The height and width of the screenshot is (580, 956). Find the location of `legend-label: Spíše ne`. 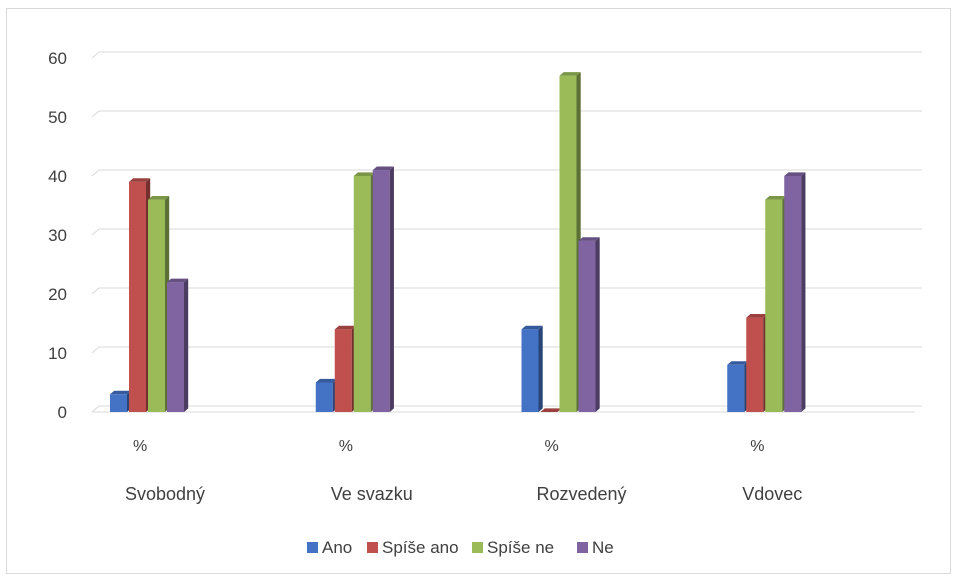

legend-label: Spíše ne is located at coordinates (520, 547).